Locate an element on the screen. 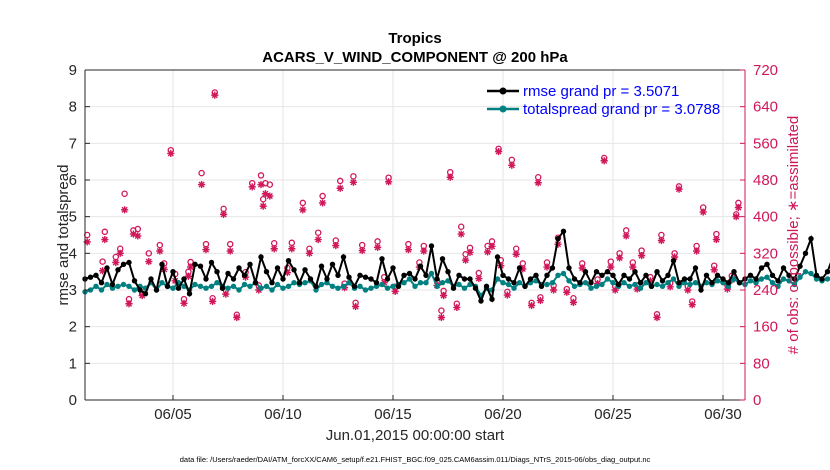 The width and height of the screenshot is (830, 470). x-tick-label: 06/25 is located at coordinates (613, 414).